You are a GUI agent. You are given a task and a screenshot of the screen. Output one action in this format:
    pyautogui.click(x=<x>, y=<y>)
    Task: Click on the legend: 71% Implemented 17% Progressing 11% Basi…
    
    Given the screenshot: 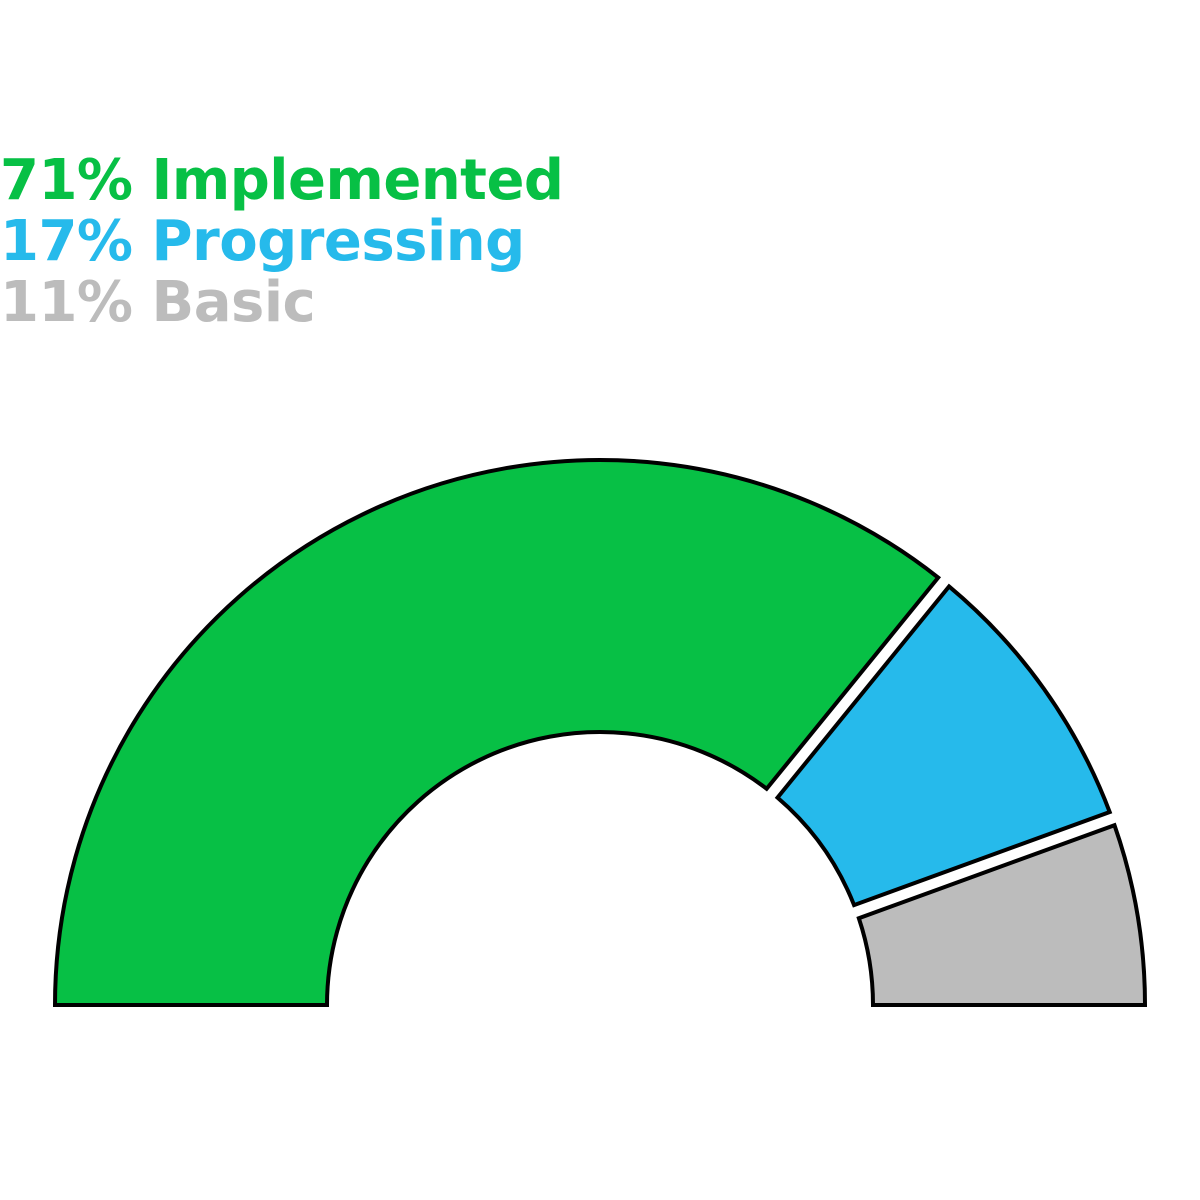 What is the action you would take?
    pyautogui.click(x=282, y=241)
    